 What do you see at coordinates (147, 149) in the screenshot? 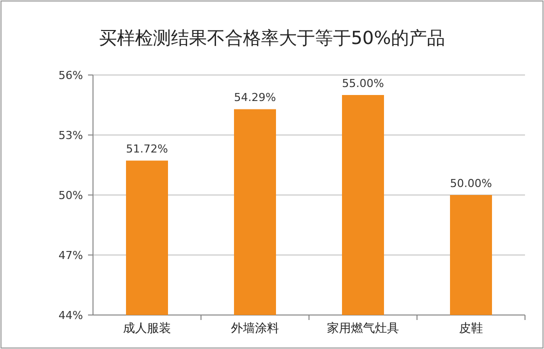
I see `data-label: 51.72%` at bounding box center [147, 149].